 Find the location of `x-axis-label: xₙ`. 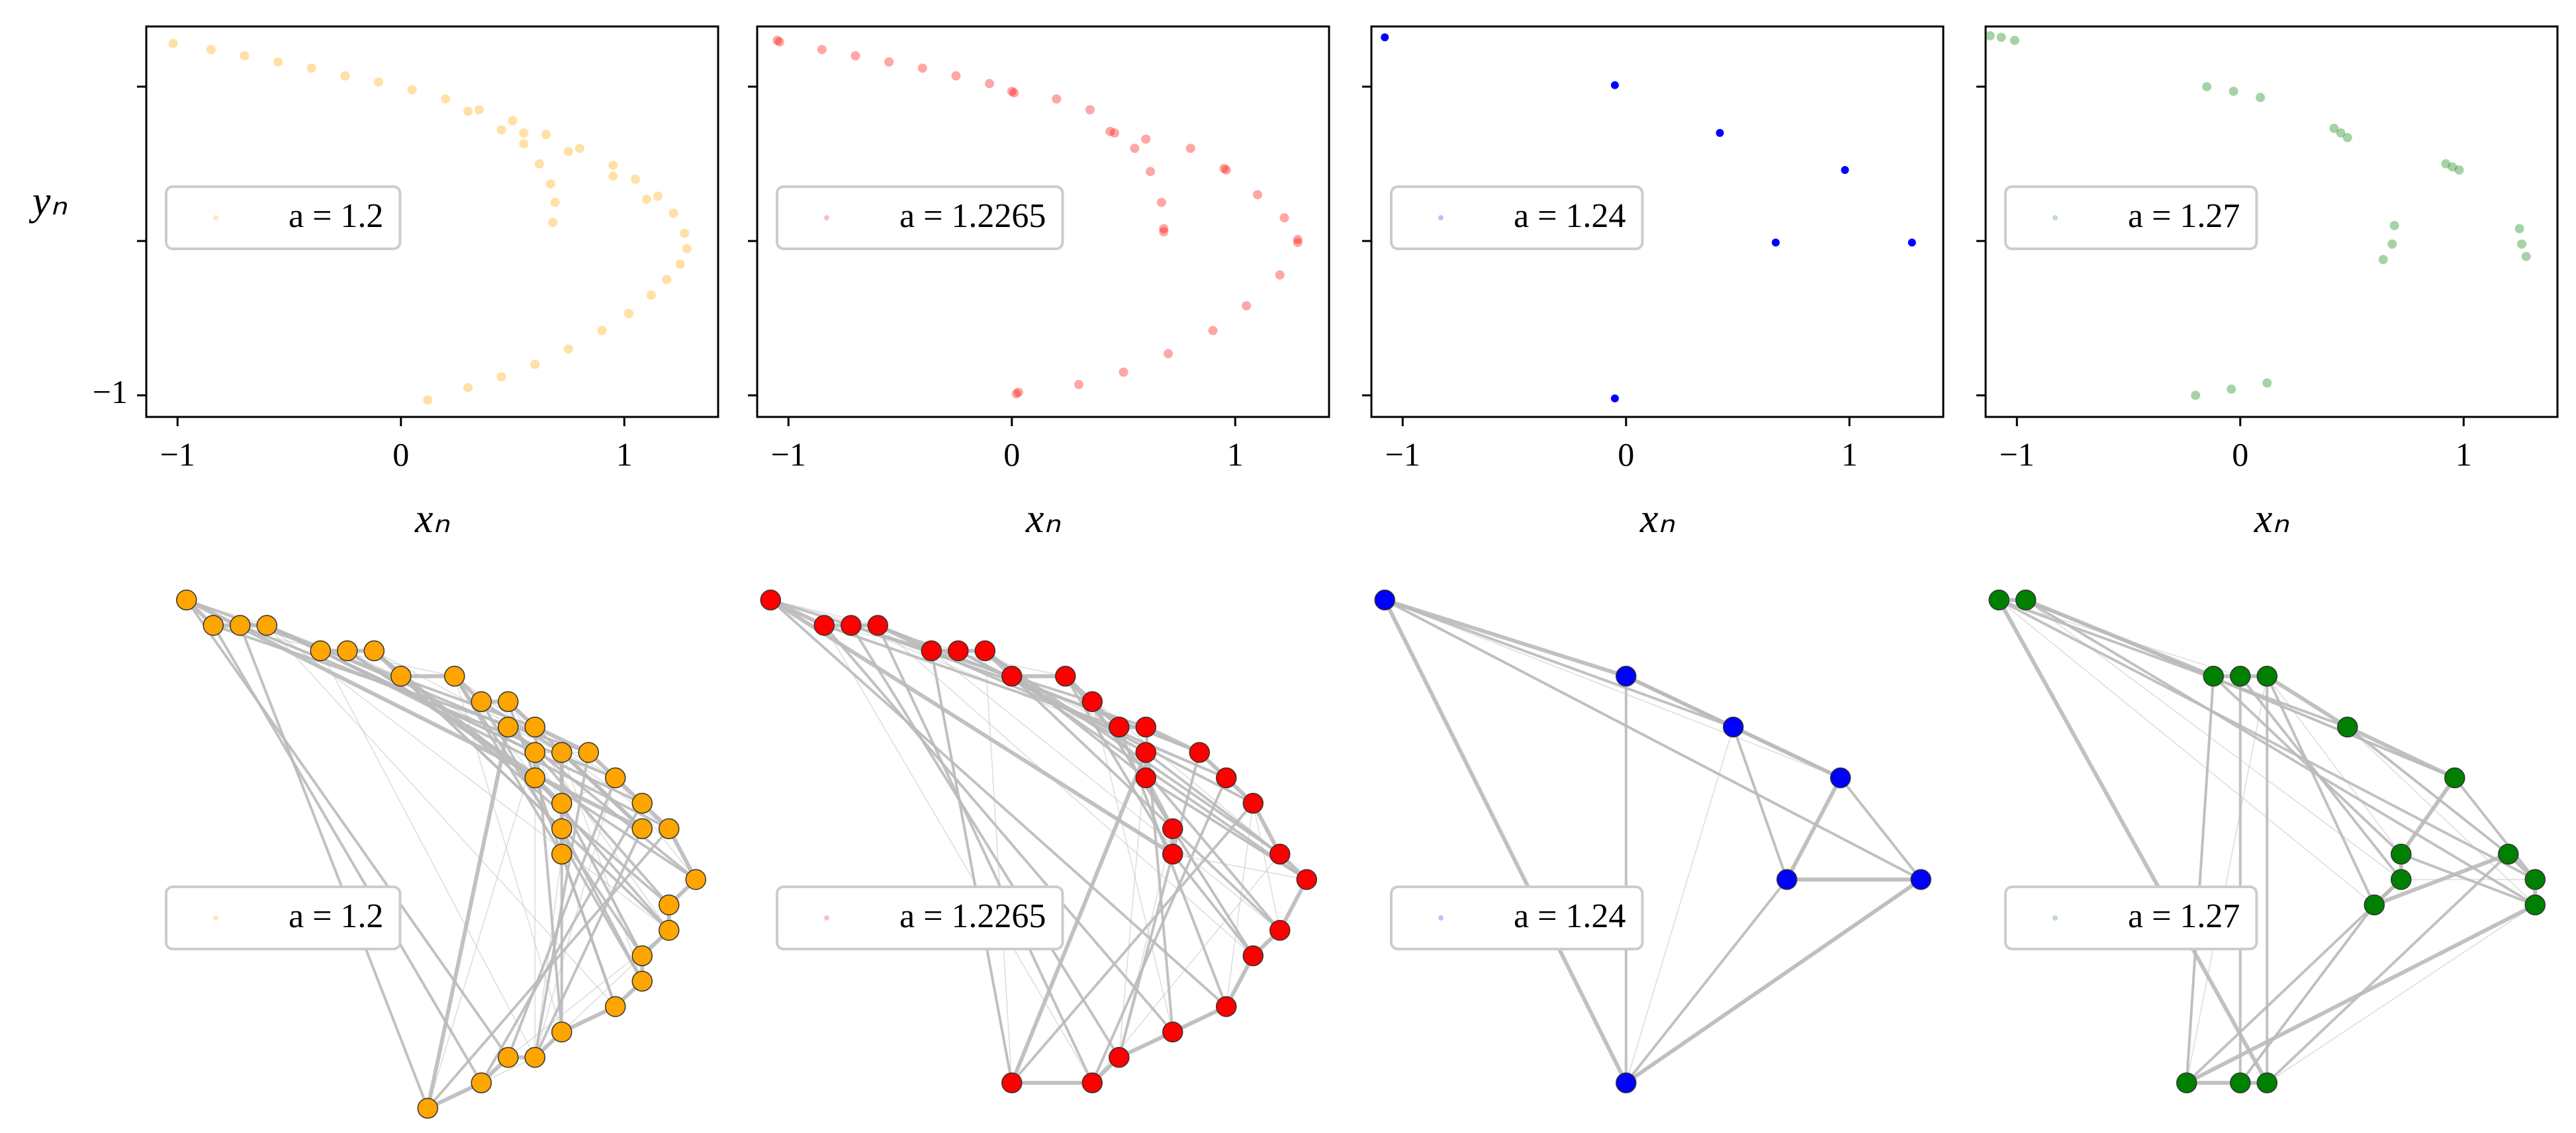

x-axis-label: xₙ is located at coordinates (432, 518).